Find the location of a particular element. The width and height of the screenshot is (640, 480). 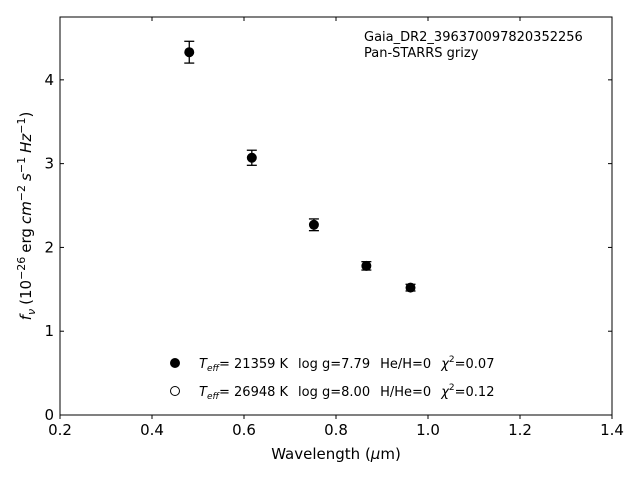

x-tick-label: 1.2 is located at coordinates (520, 430).